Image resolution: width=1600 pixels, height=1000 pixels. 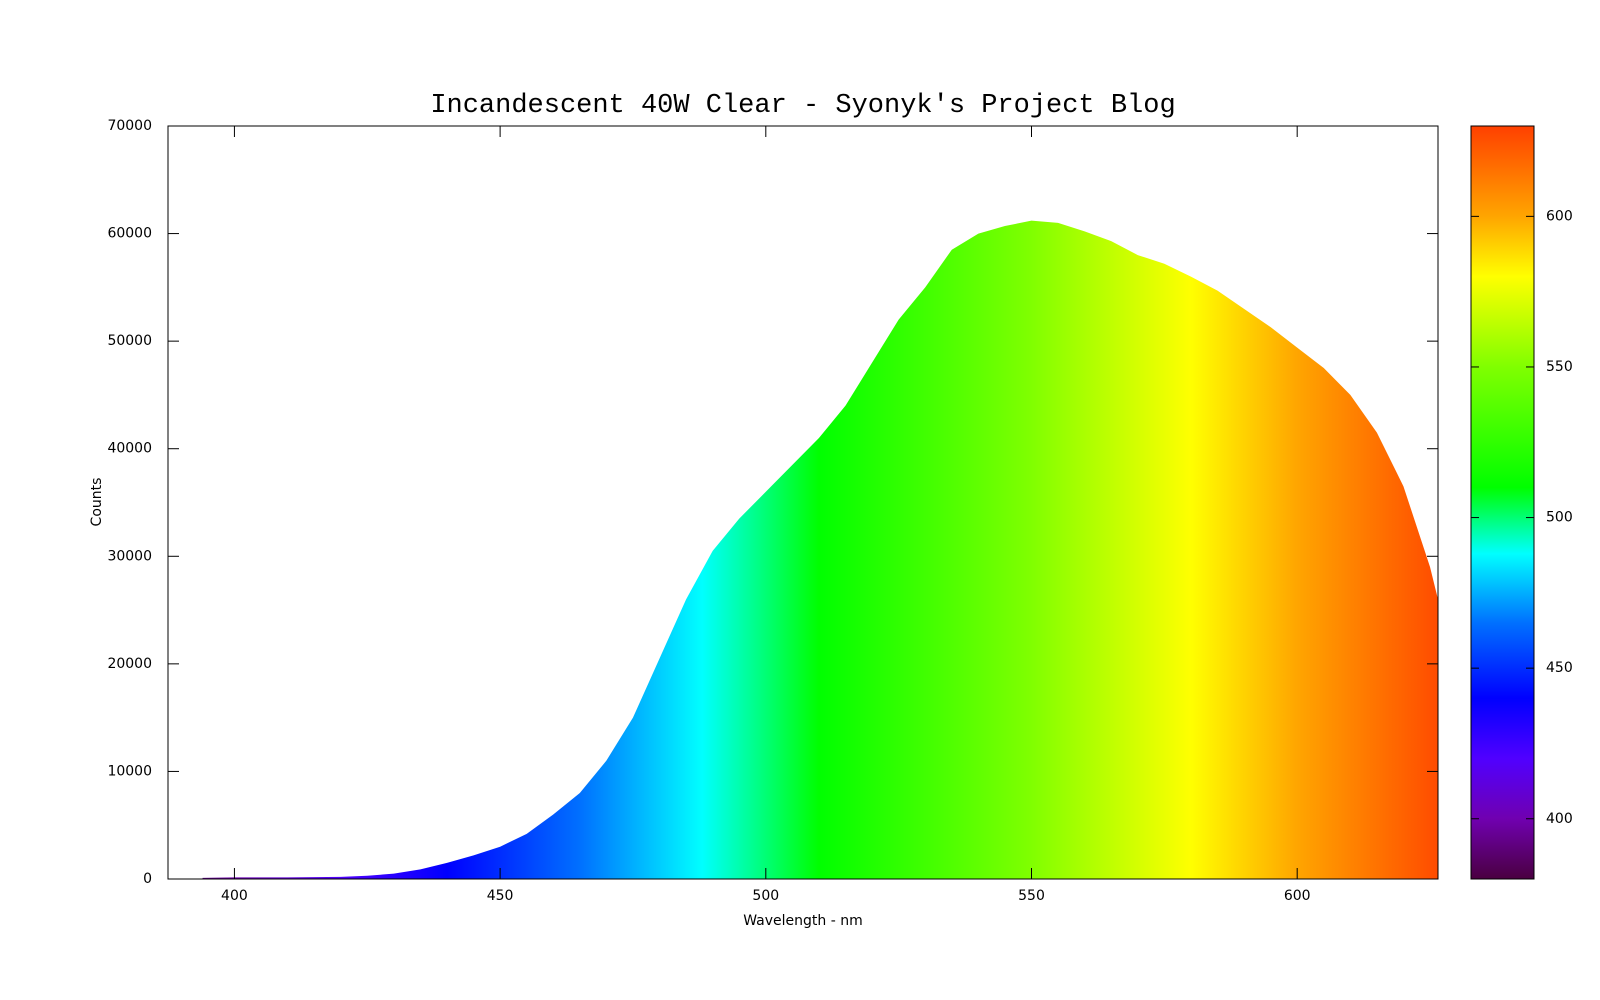 What do you see at coordinates (1297, 896) in the screenshot?
I see `x-tick-label: 600` at bounding box center [1297, 896].